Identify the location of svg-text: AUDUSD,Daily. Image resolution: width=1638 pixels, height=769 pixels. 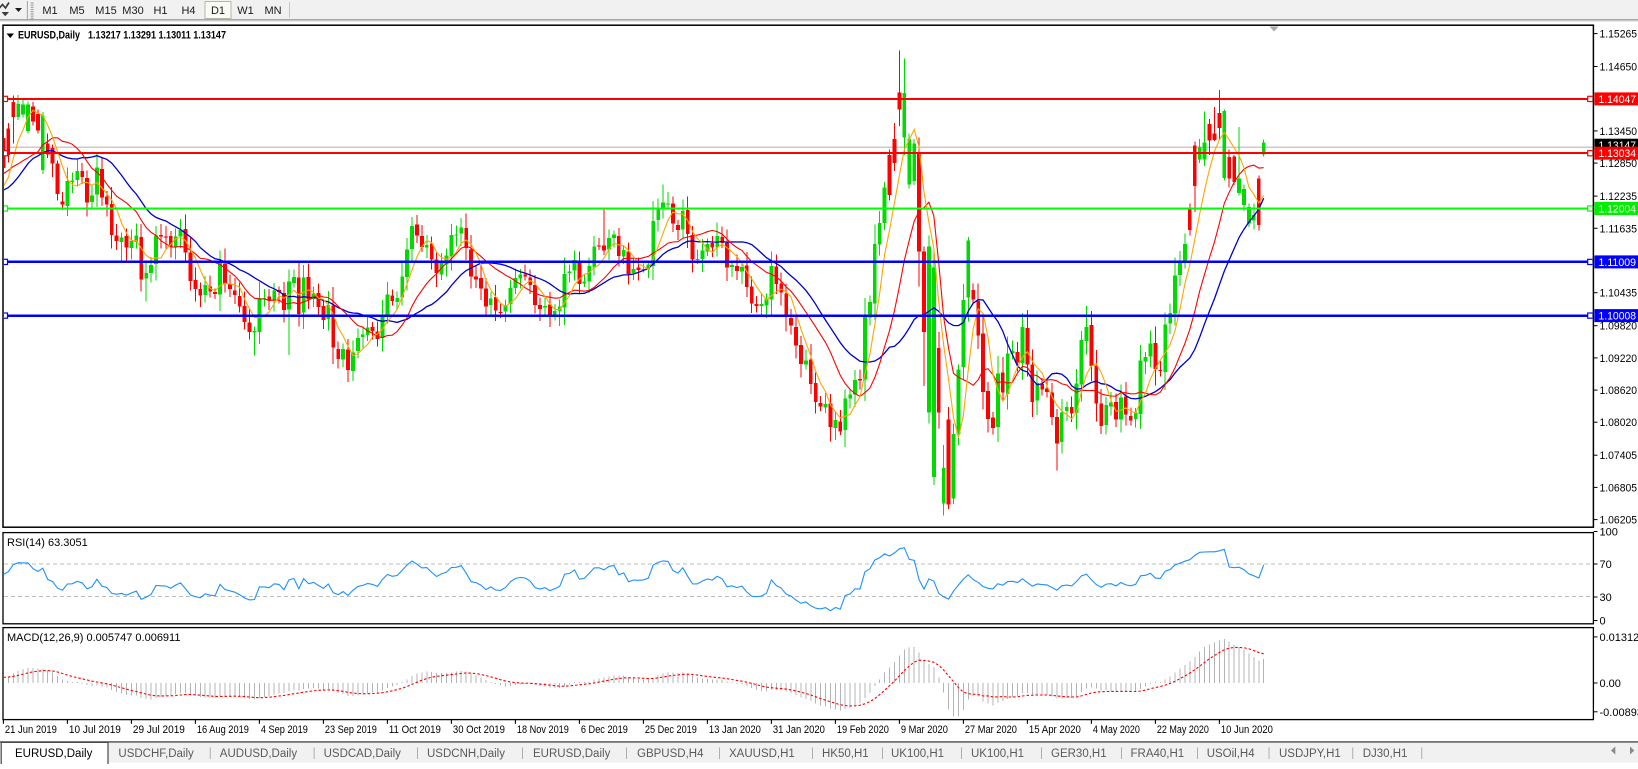
(259, 754).